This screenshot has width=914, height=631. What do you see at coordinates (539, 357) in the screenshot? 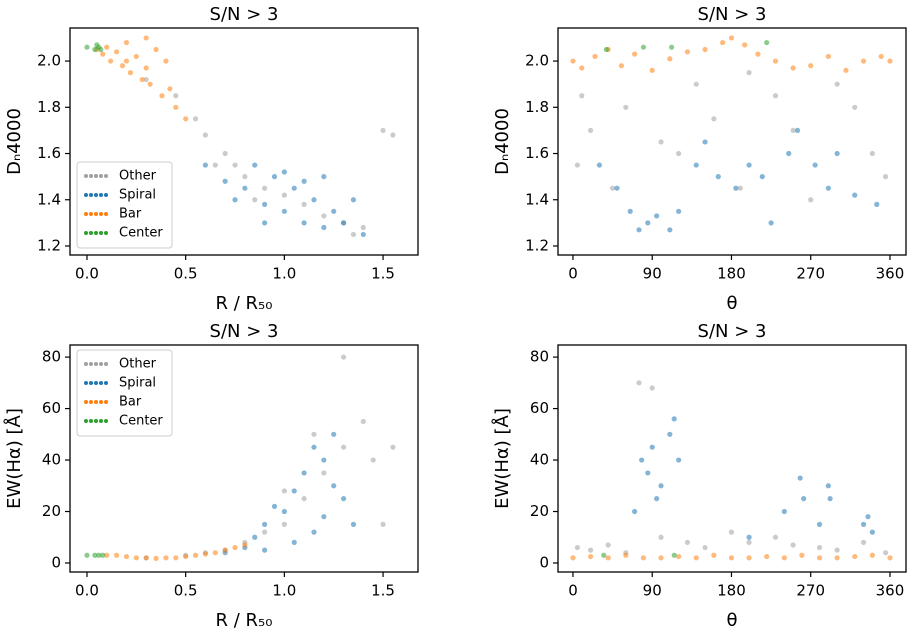
I see `y-tick-label: 80` at bounding box center [539, 357].